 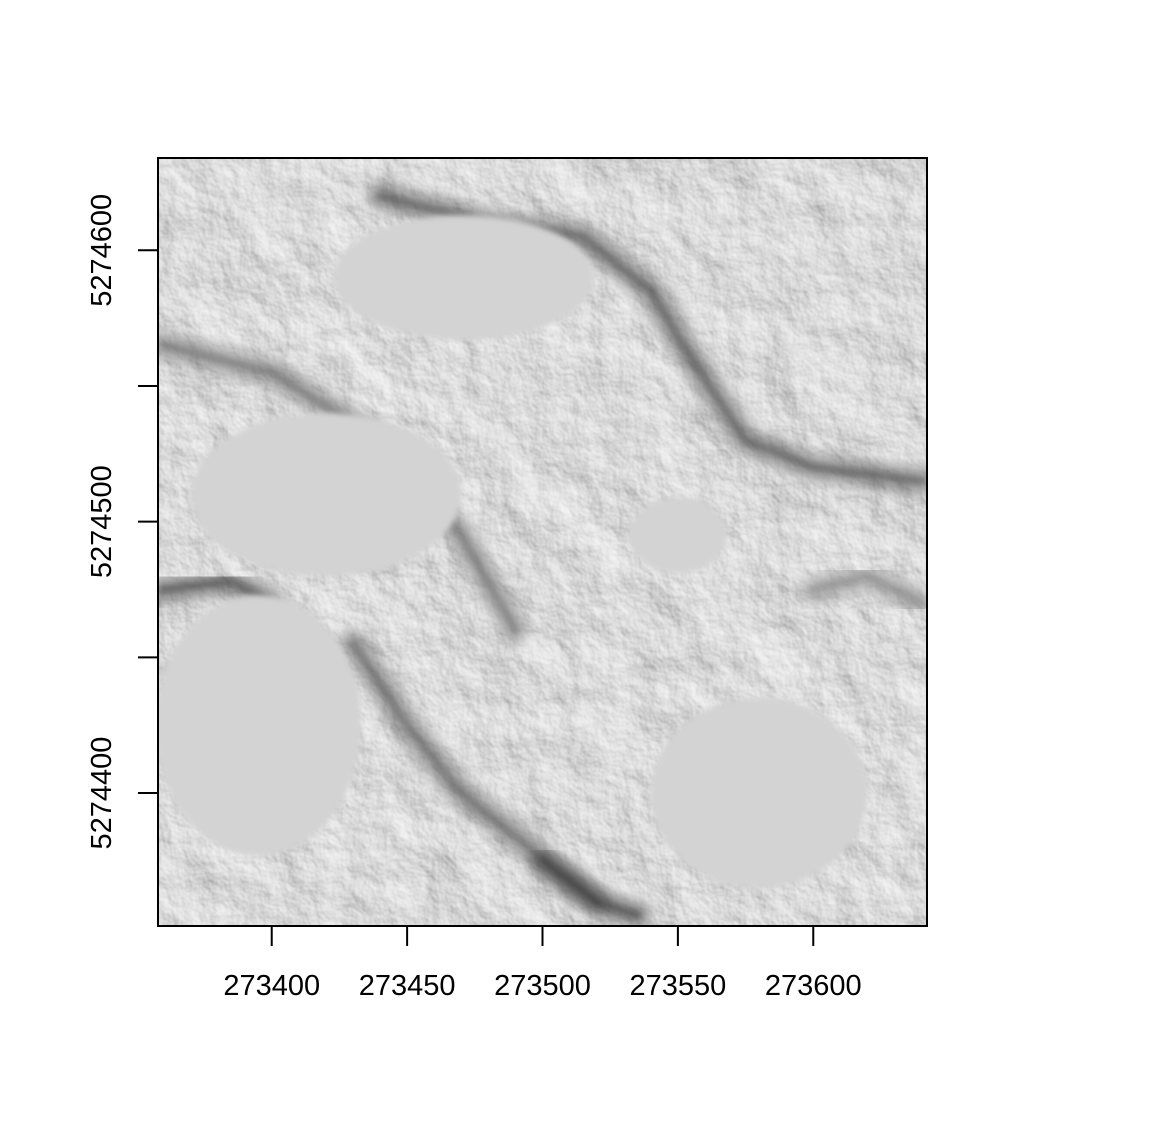 What do you see at coordinates (122, 522) in the screenshot?
I see `y-axis: 5274400 5274500 5274600` at bounding box center [122, 522].